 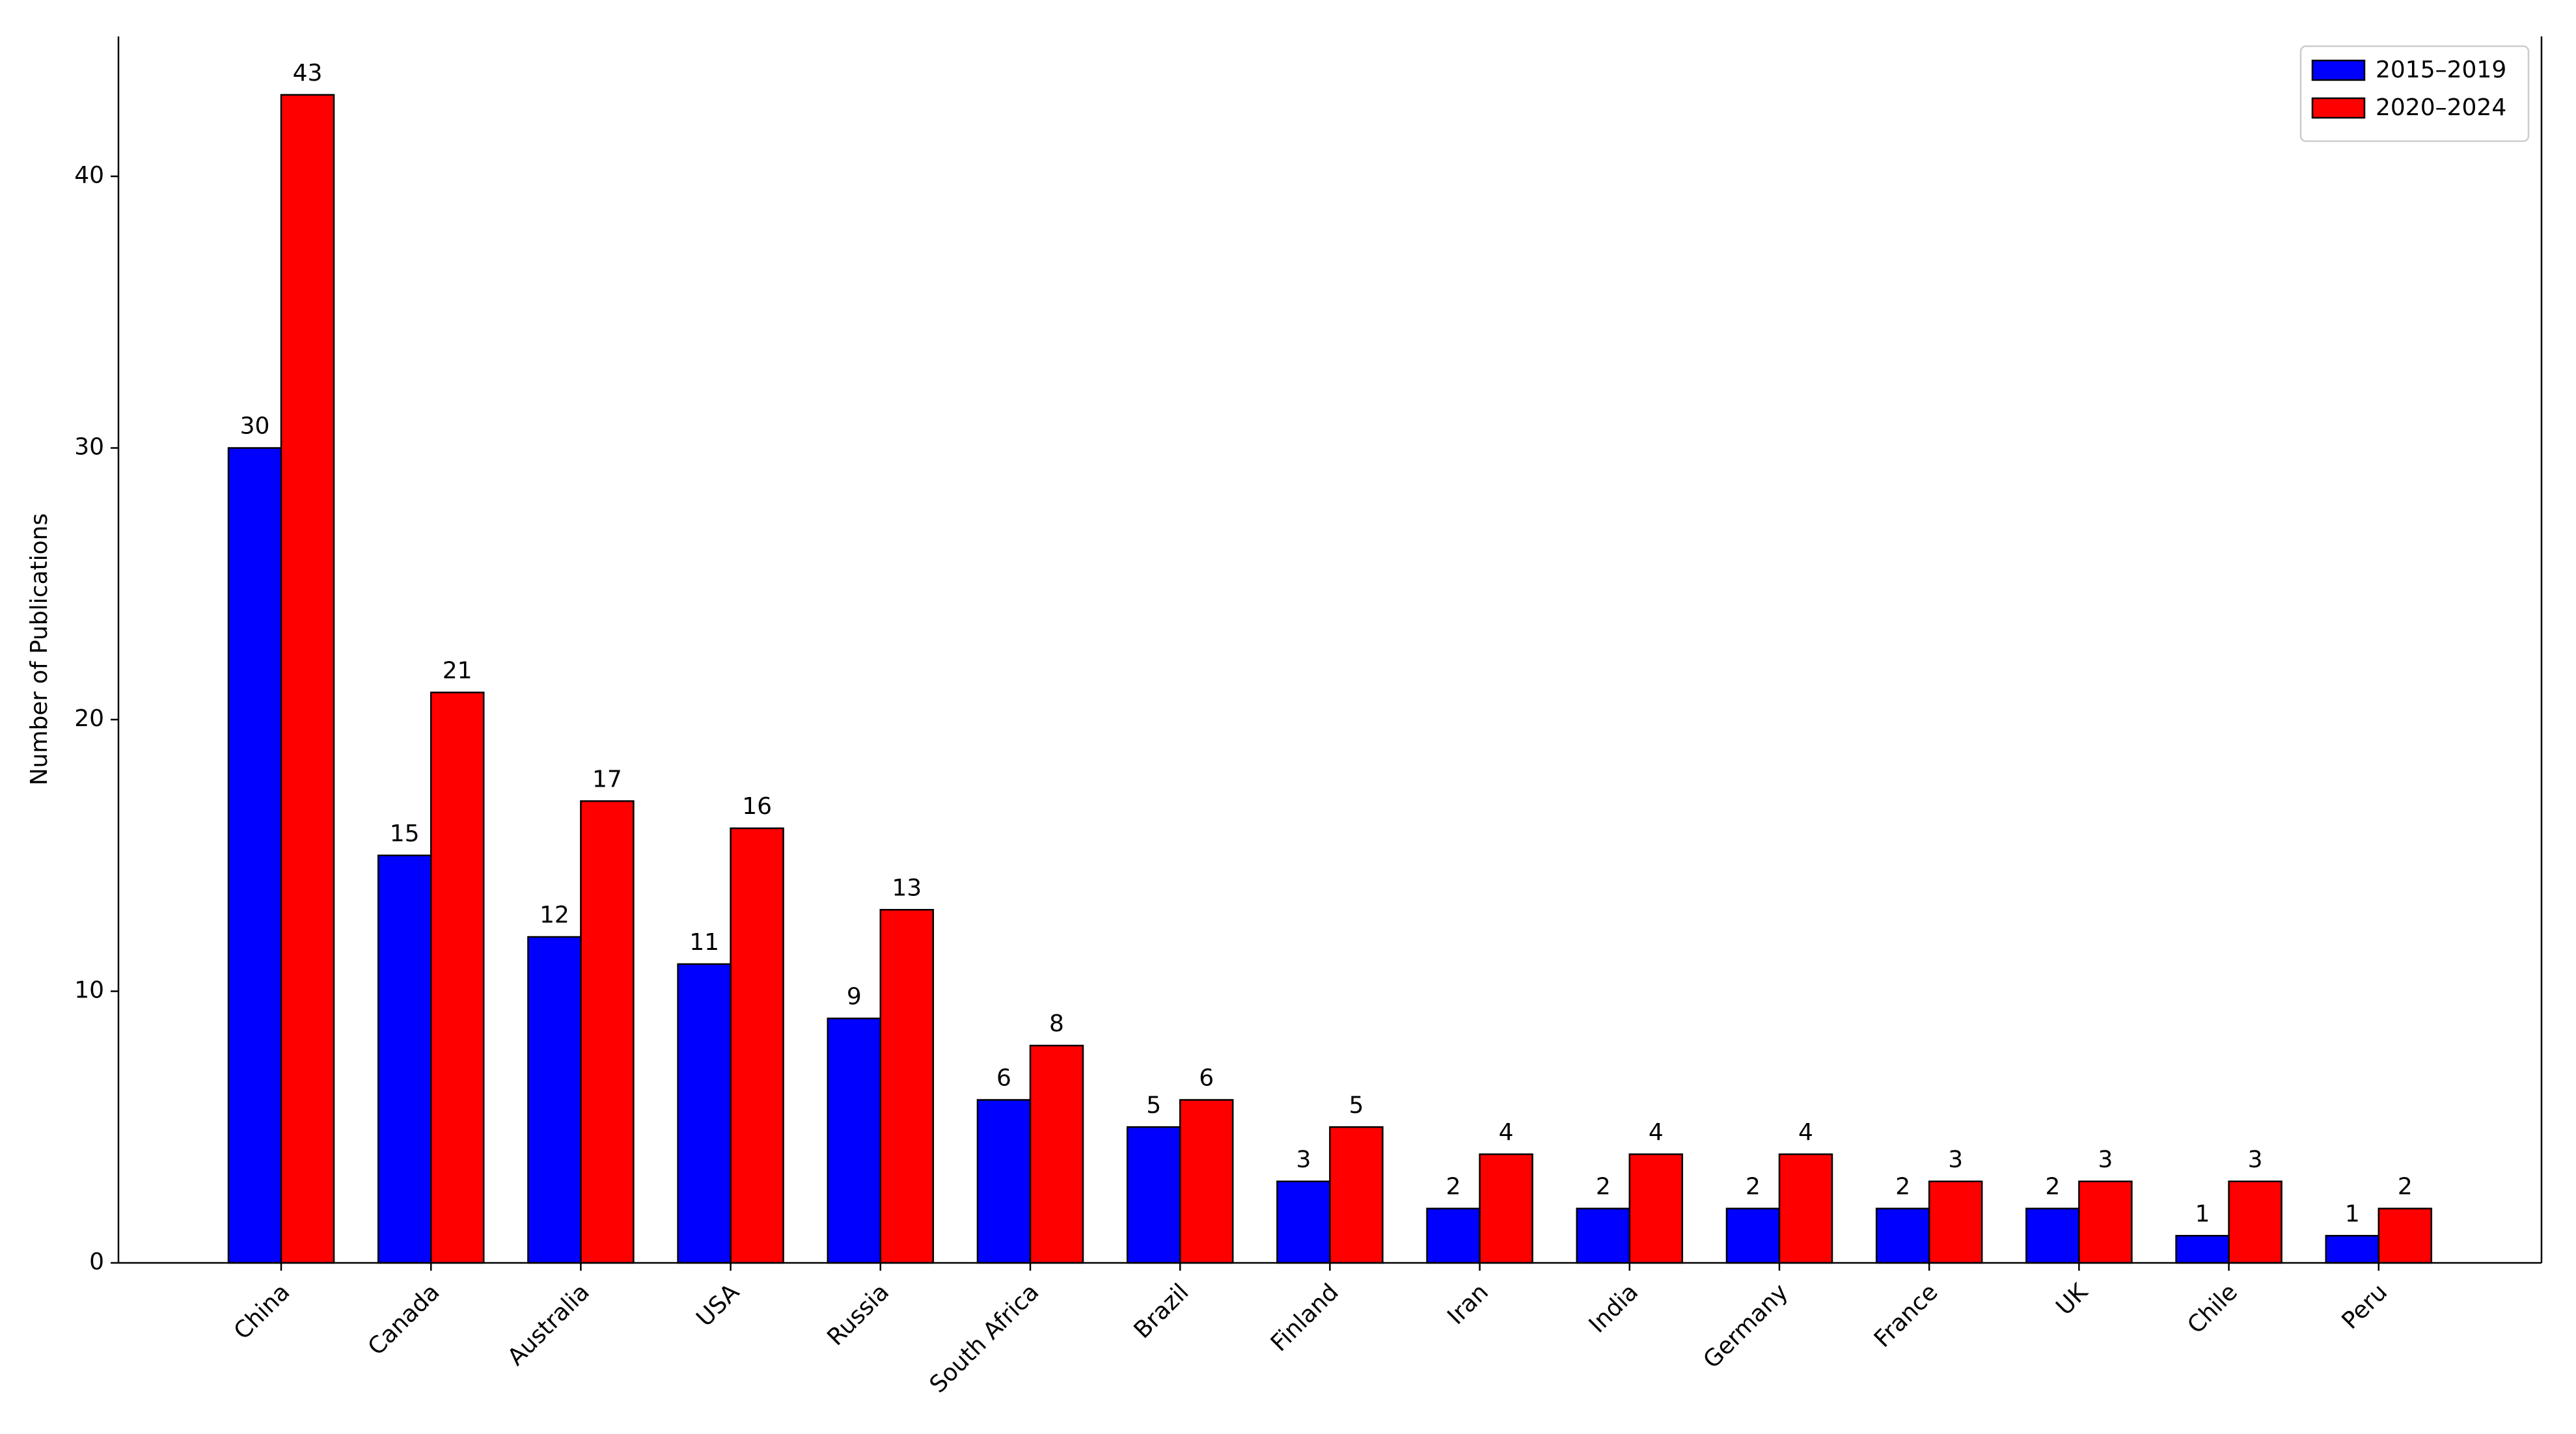 I want to click on x-tick-label: Canada, so click(x=404, y=1319).